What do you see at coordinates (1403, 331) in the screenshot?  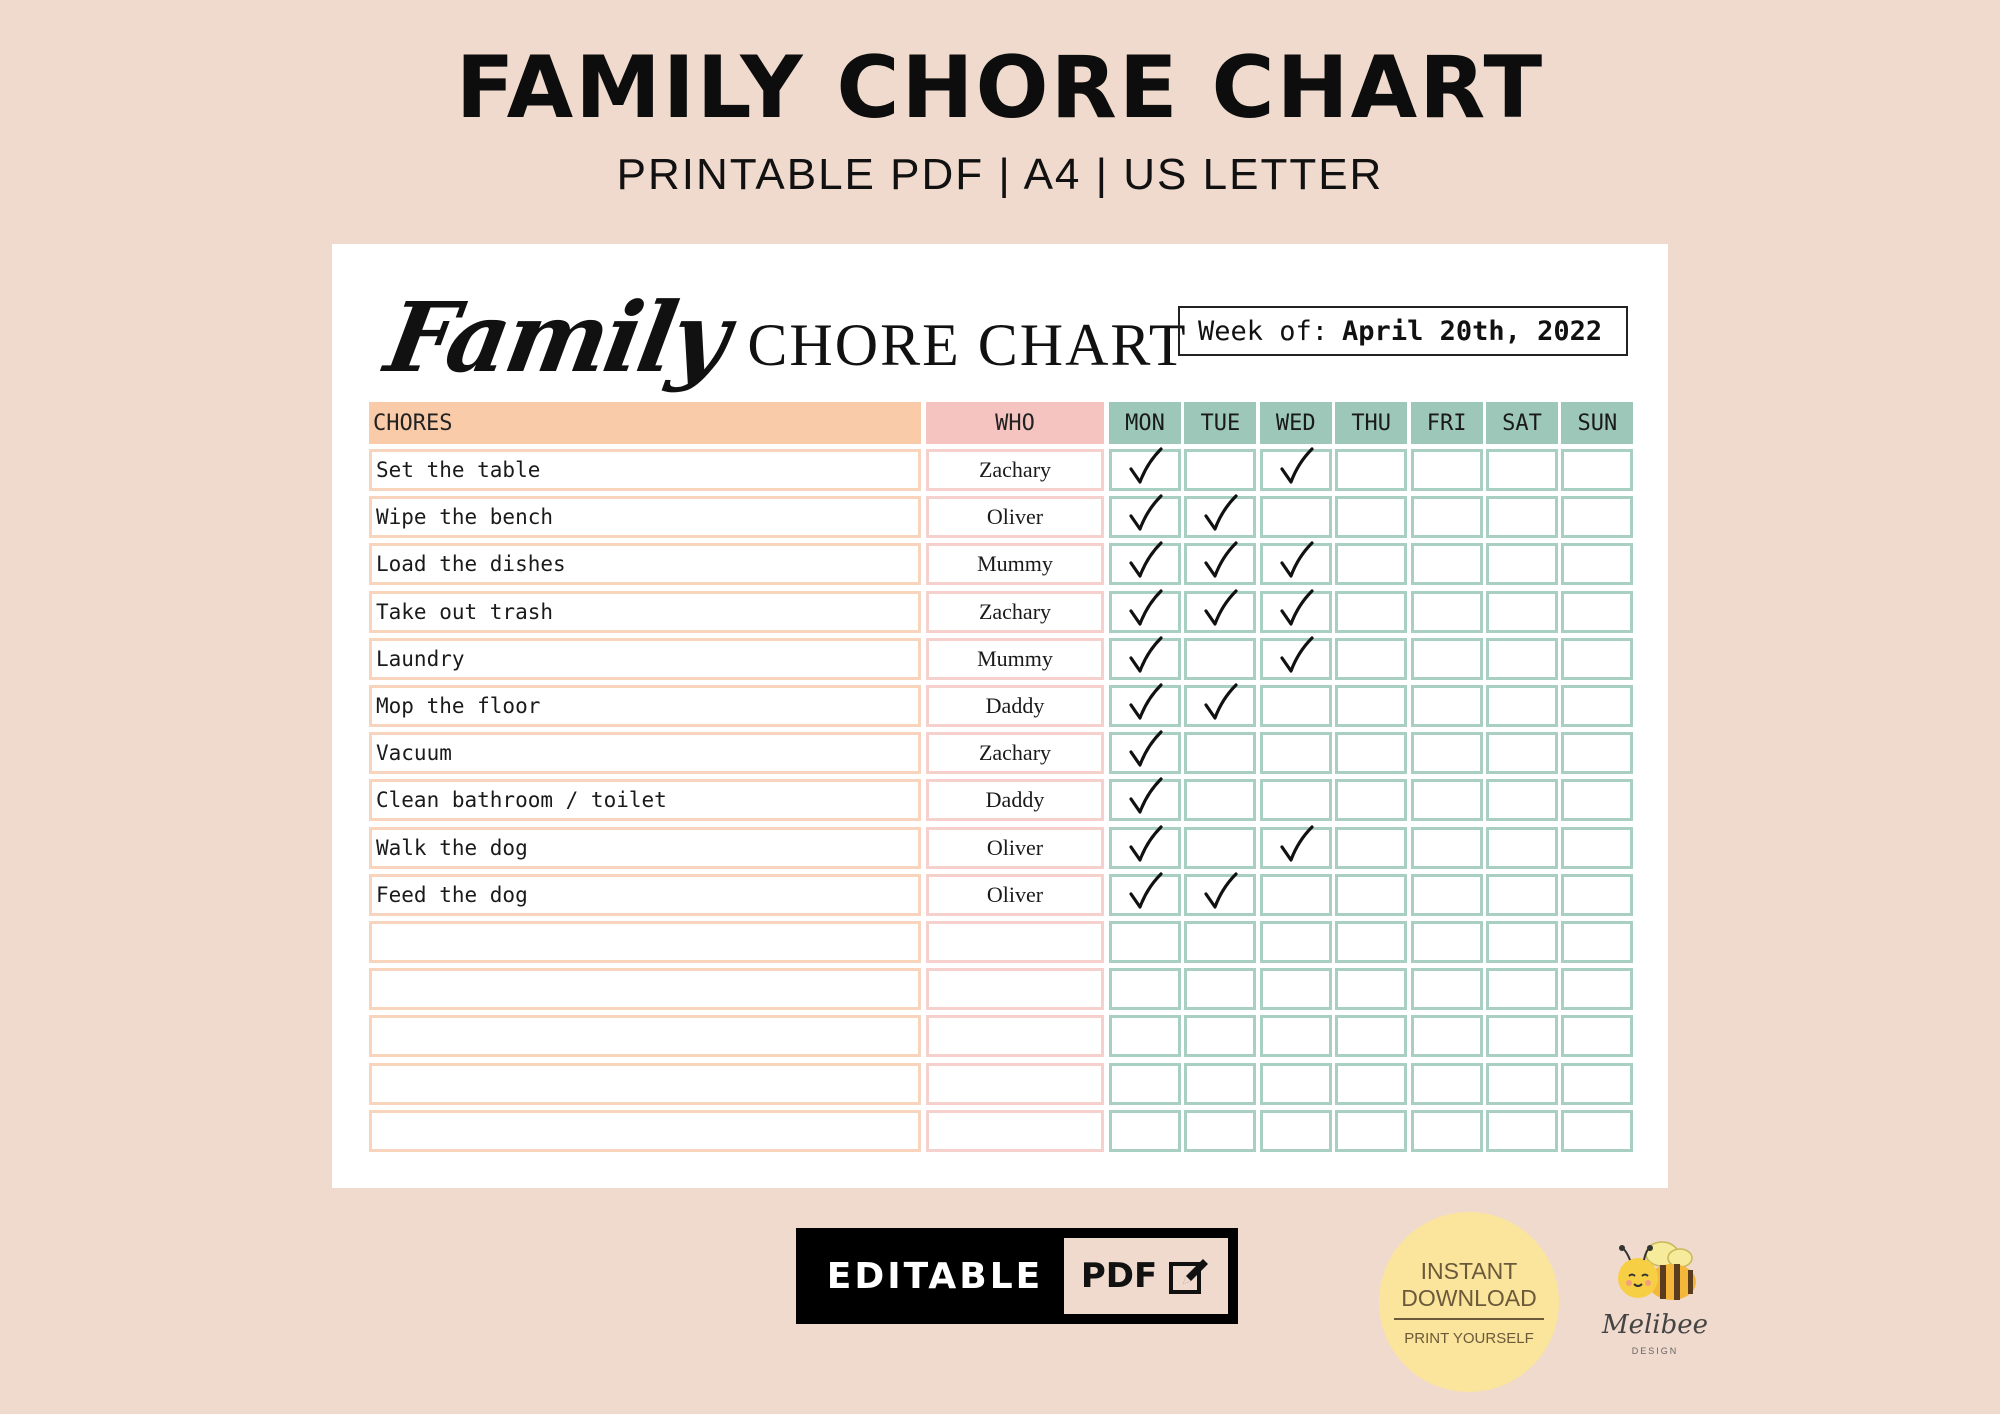 I see `week-of-field: Week of: April 20th, 2022` at bounding box center [1403, 331].